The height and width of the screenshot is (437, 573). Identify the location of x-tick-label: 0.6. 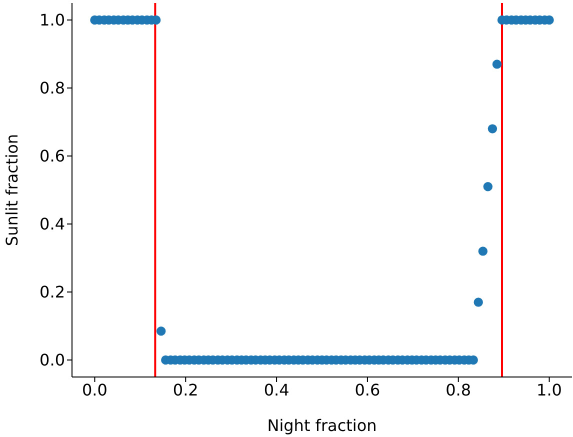
(367, 390).